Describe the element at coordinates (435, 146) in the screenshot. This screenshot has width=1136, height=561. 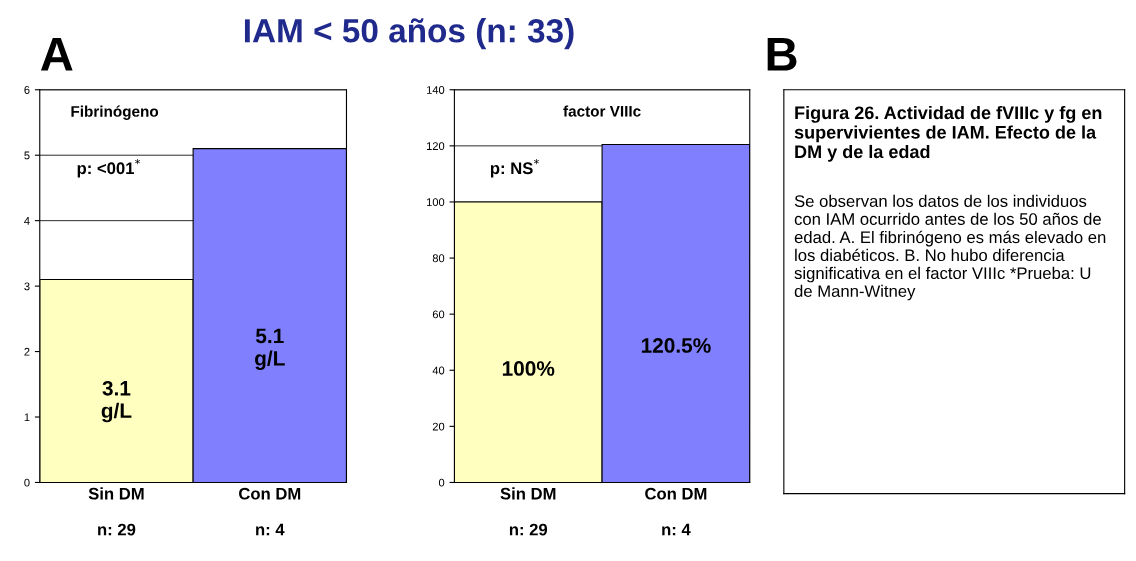
I see `y-tick-label: 120` at that location.